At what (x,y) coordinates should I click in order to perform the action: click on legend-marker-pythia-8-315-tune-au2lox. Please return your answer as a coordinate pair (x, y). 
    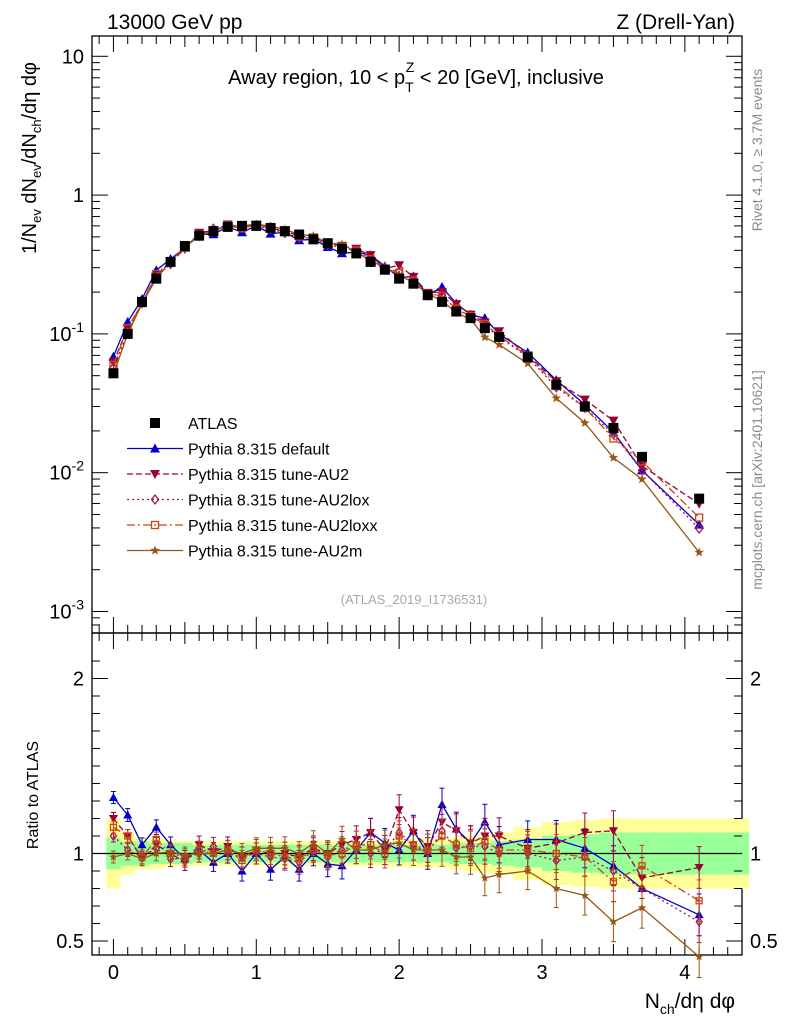
    Looking at the image, I should click on (155, 499).